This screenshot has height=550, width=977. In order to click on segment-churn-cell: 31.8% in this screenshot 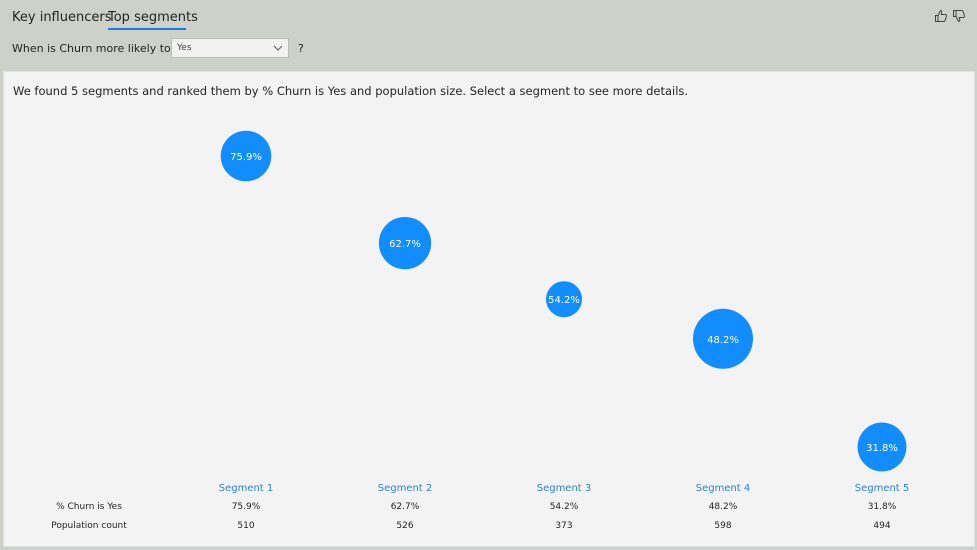, I will do `click(882, 507)`.